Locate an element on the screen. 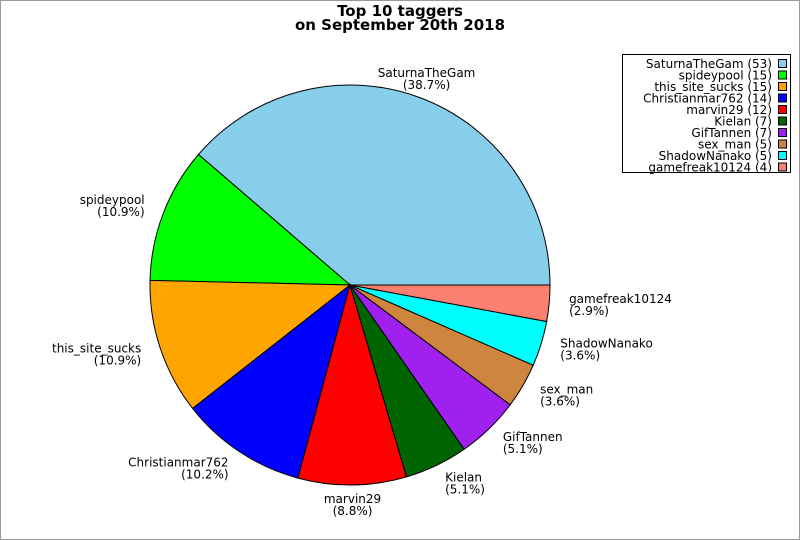 The image size is (800, 540). slice-label: spideypool is located at coordinates (112, 200).